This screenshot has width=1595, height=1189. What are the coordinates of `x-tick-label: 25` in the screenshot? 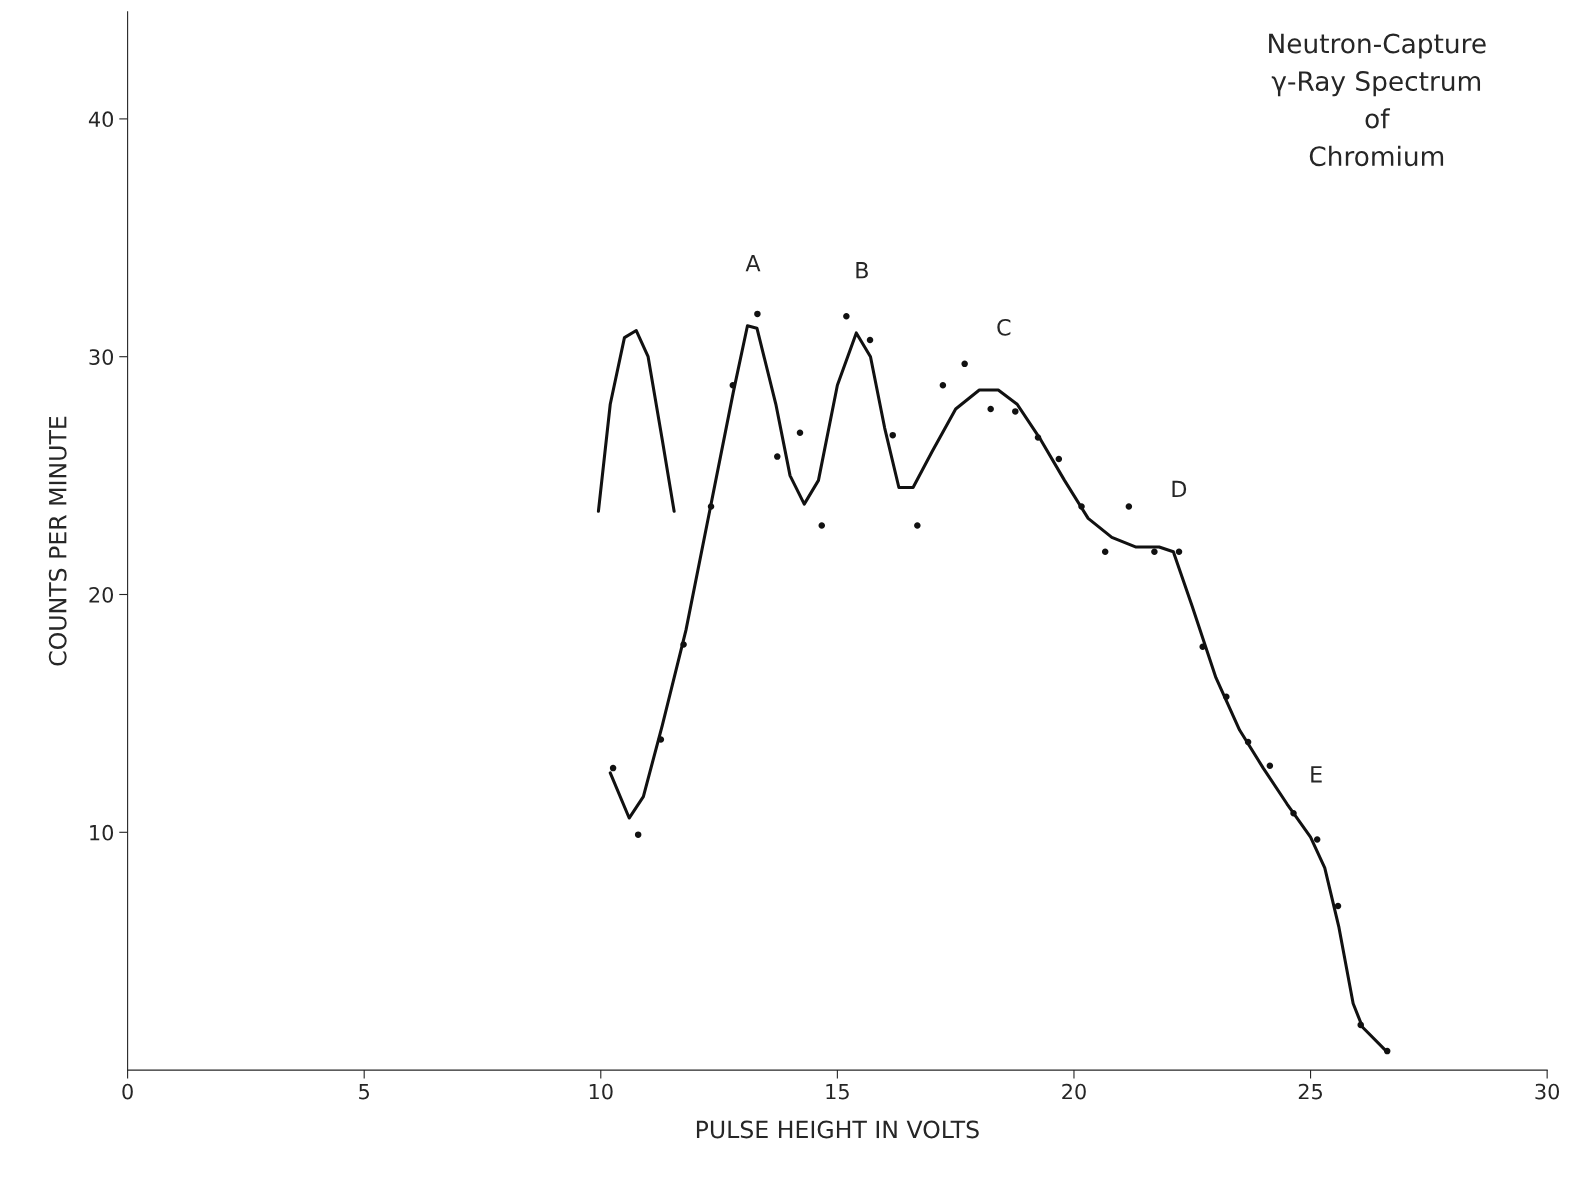 It's located at (1310, 1091).